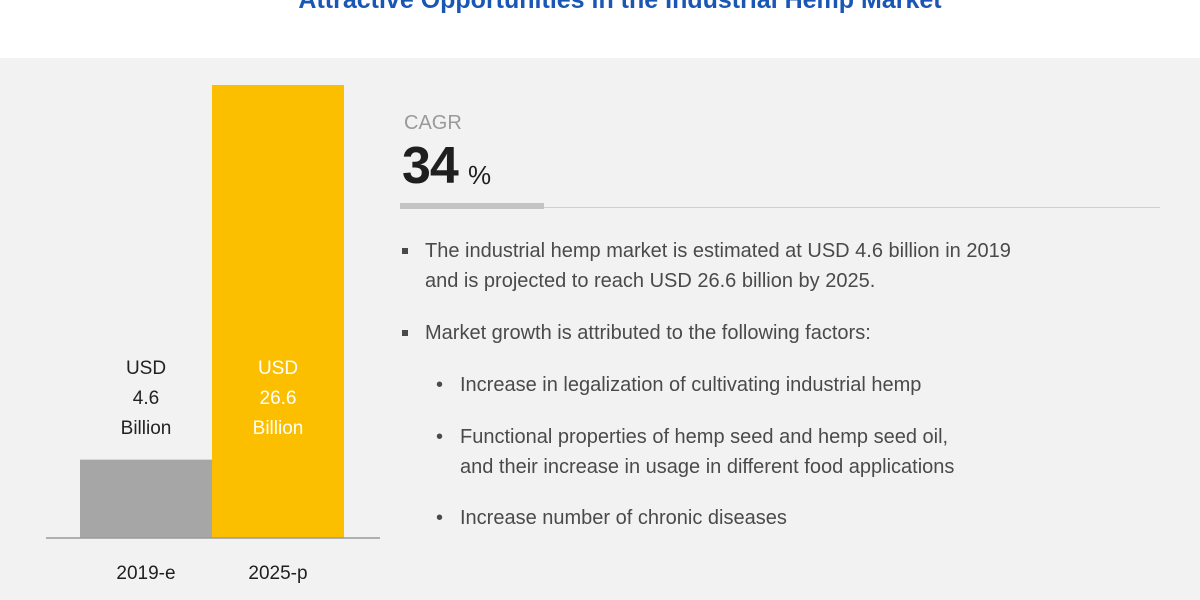  I want to click on x-tick-label: 2025-p, so click(277, 573).